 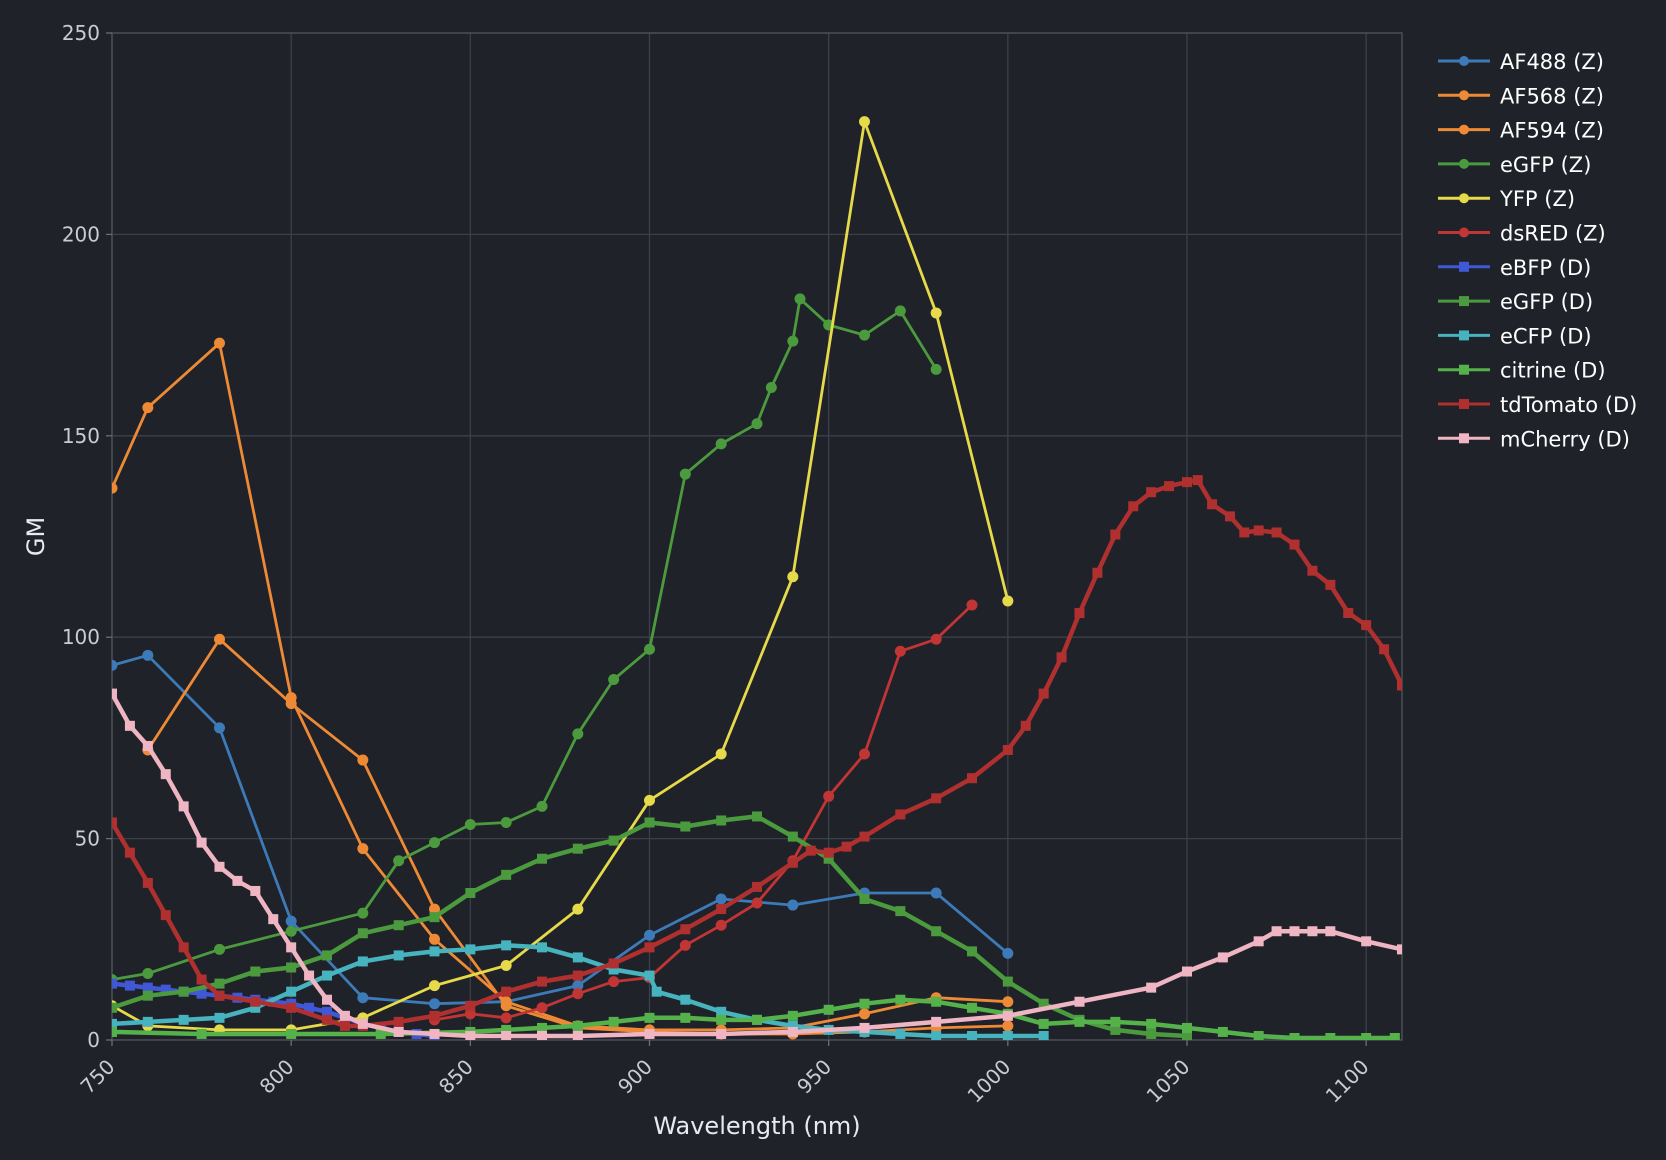 I want to click on legend-item: AF594 (Z), so click(x=1521, y=131).